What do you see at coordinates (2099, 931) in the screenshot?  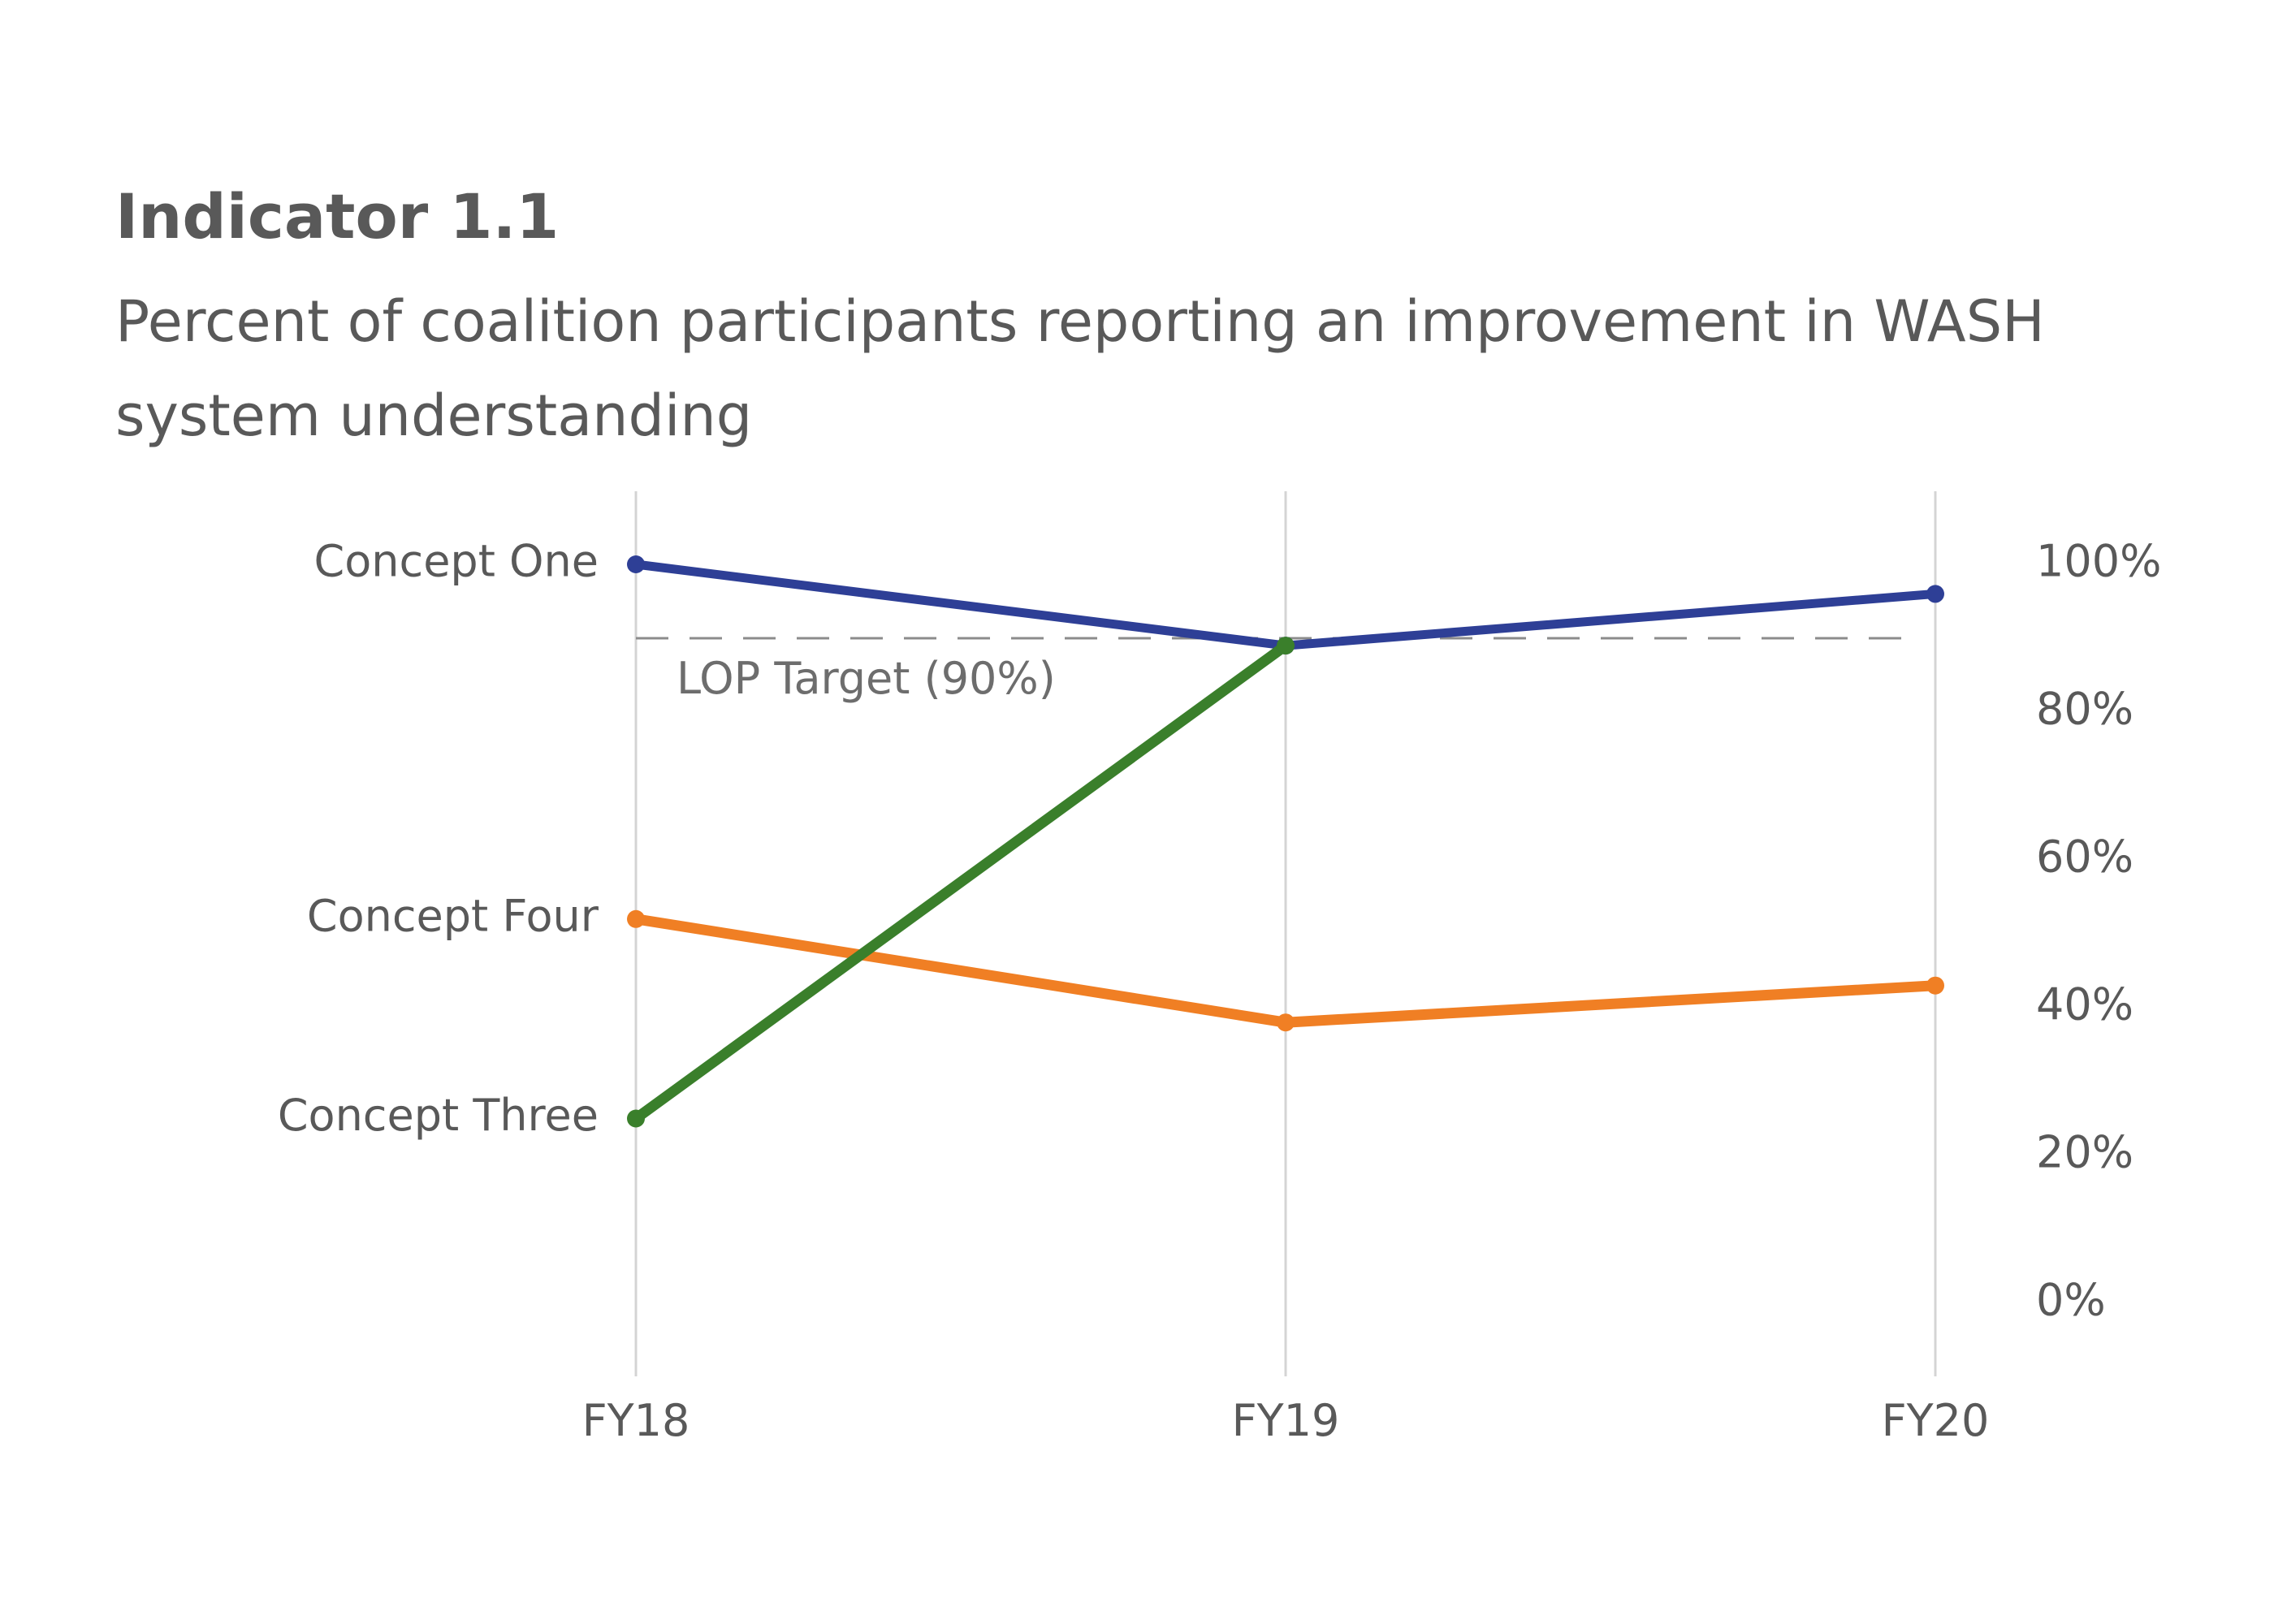 I see `y-axis-ticks: 0% 20% 40% 60% 80% 100%` at bounding box center [2099, 931].